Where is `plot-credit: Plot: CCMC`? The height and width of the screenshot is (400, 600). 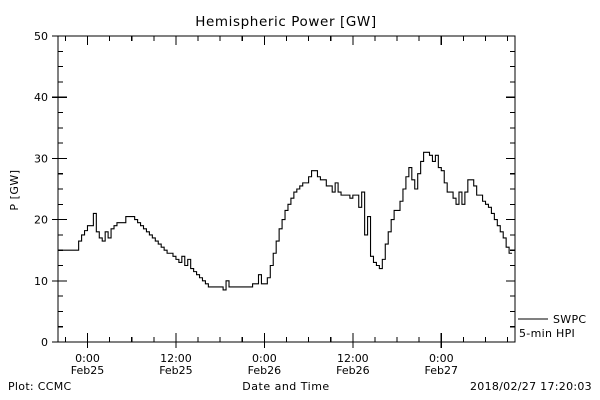 plot-credit: Plot: CCMC is located at coordinates (39, 386).